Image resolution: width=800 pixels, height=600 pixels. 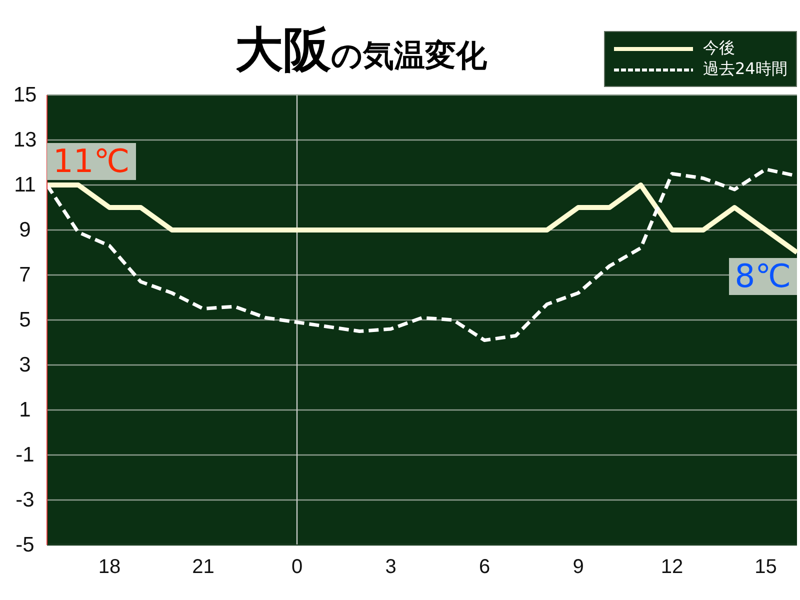 What do you see at coordinates (719, 48) in the screenshot?
I see `legend-label: 今後` at bounding box center [719, 48].